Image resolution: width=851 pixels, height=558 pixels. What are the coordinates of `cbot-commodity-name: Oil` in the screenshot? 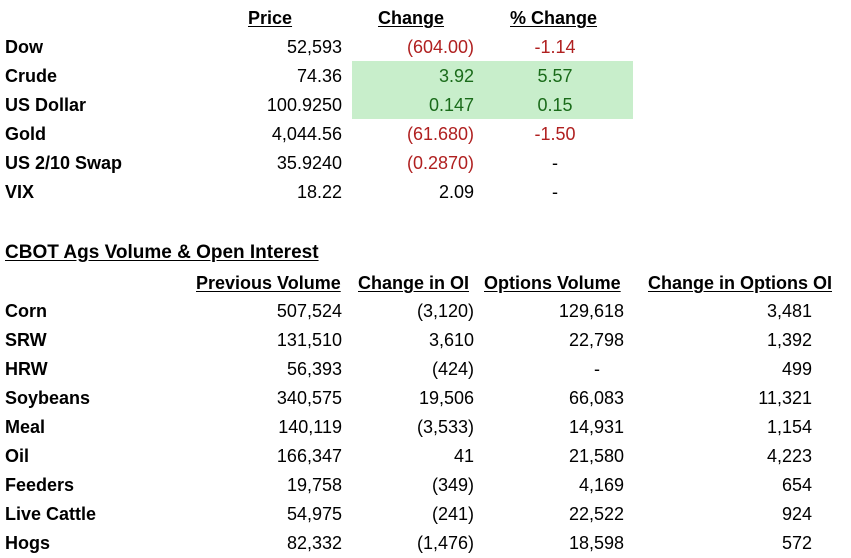 It's located at (17, 456).